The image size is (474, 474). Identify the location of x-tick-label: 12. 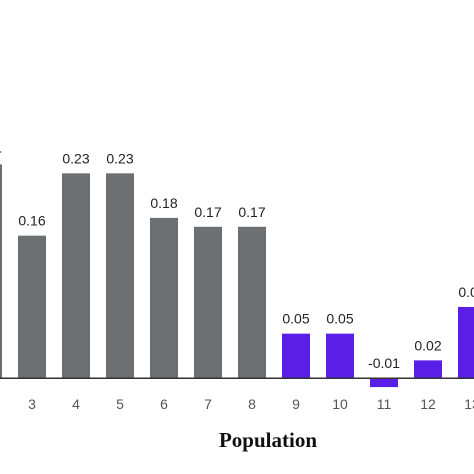
(428, 404).